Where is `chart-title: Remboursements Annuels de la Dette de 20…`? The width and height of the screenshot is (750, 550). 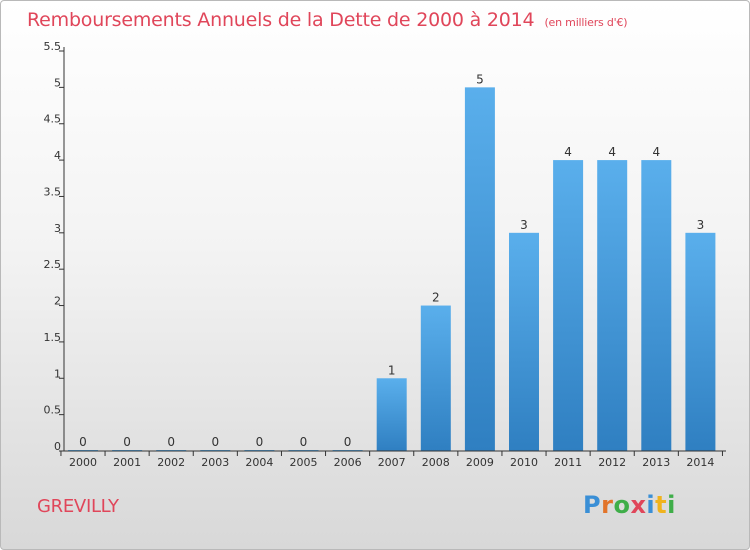 chart-title: Remboursements Annuels de la Dette de 20… is located at coordinates (327, 20).